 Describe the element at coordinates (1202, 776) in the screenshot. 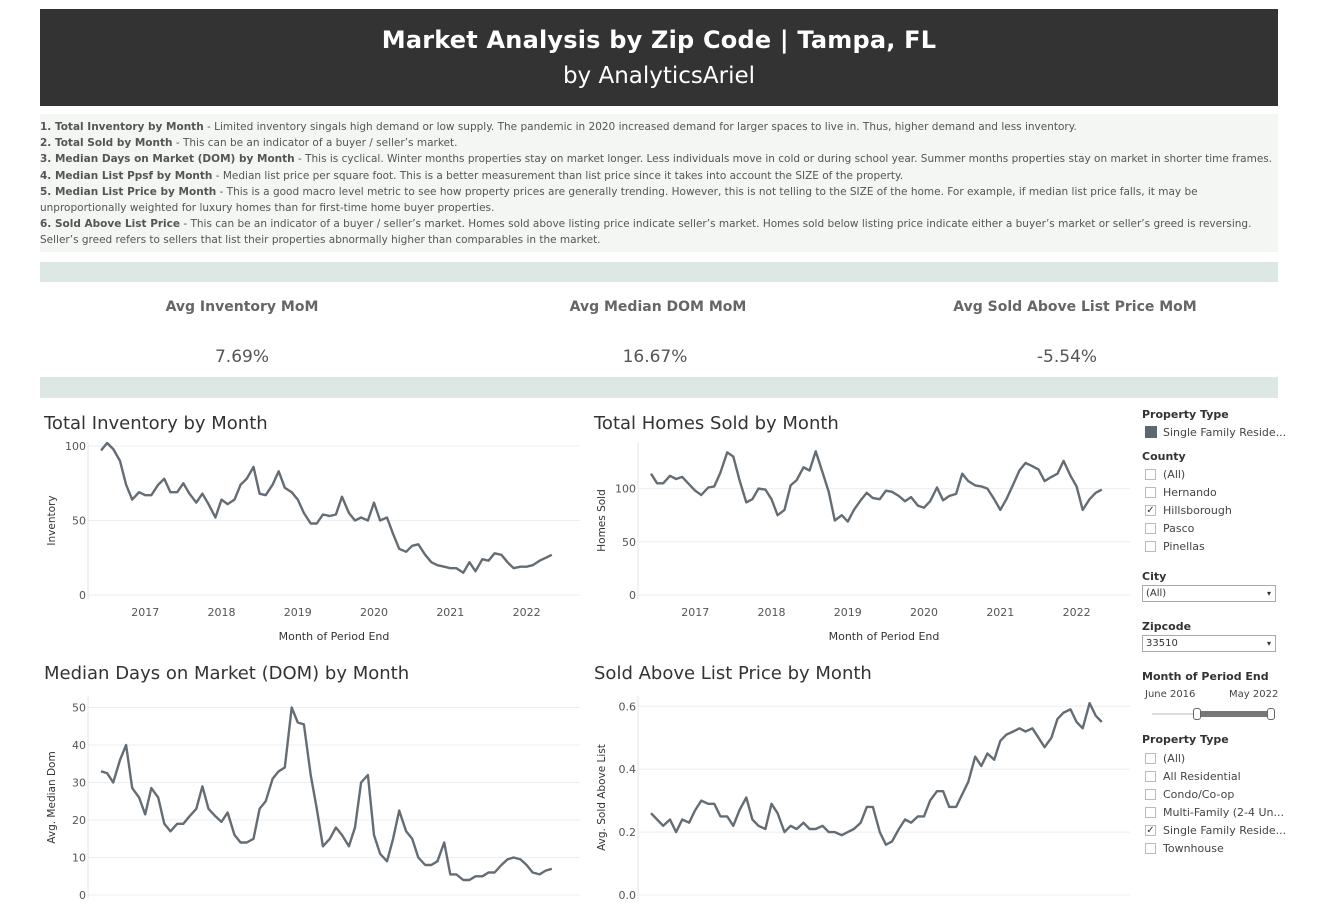

I see `ptype-option-all-residential: All Residential` at that location.